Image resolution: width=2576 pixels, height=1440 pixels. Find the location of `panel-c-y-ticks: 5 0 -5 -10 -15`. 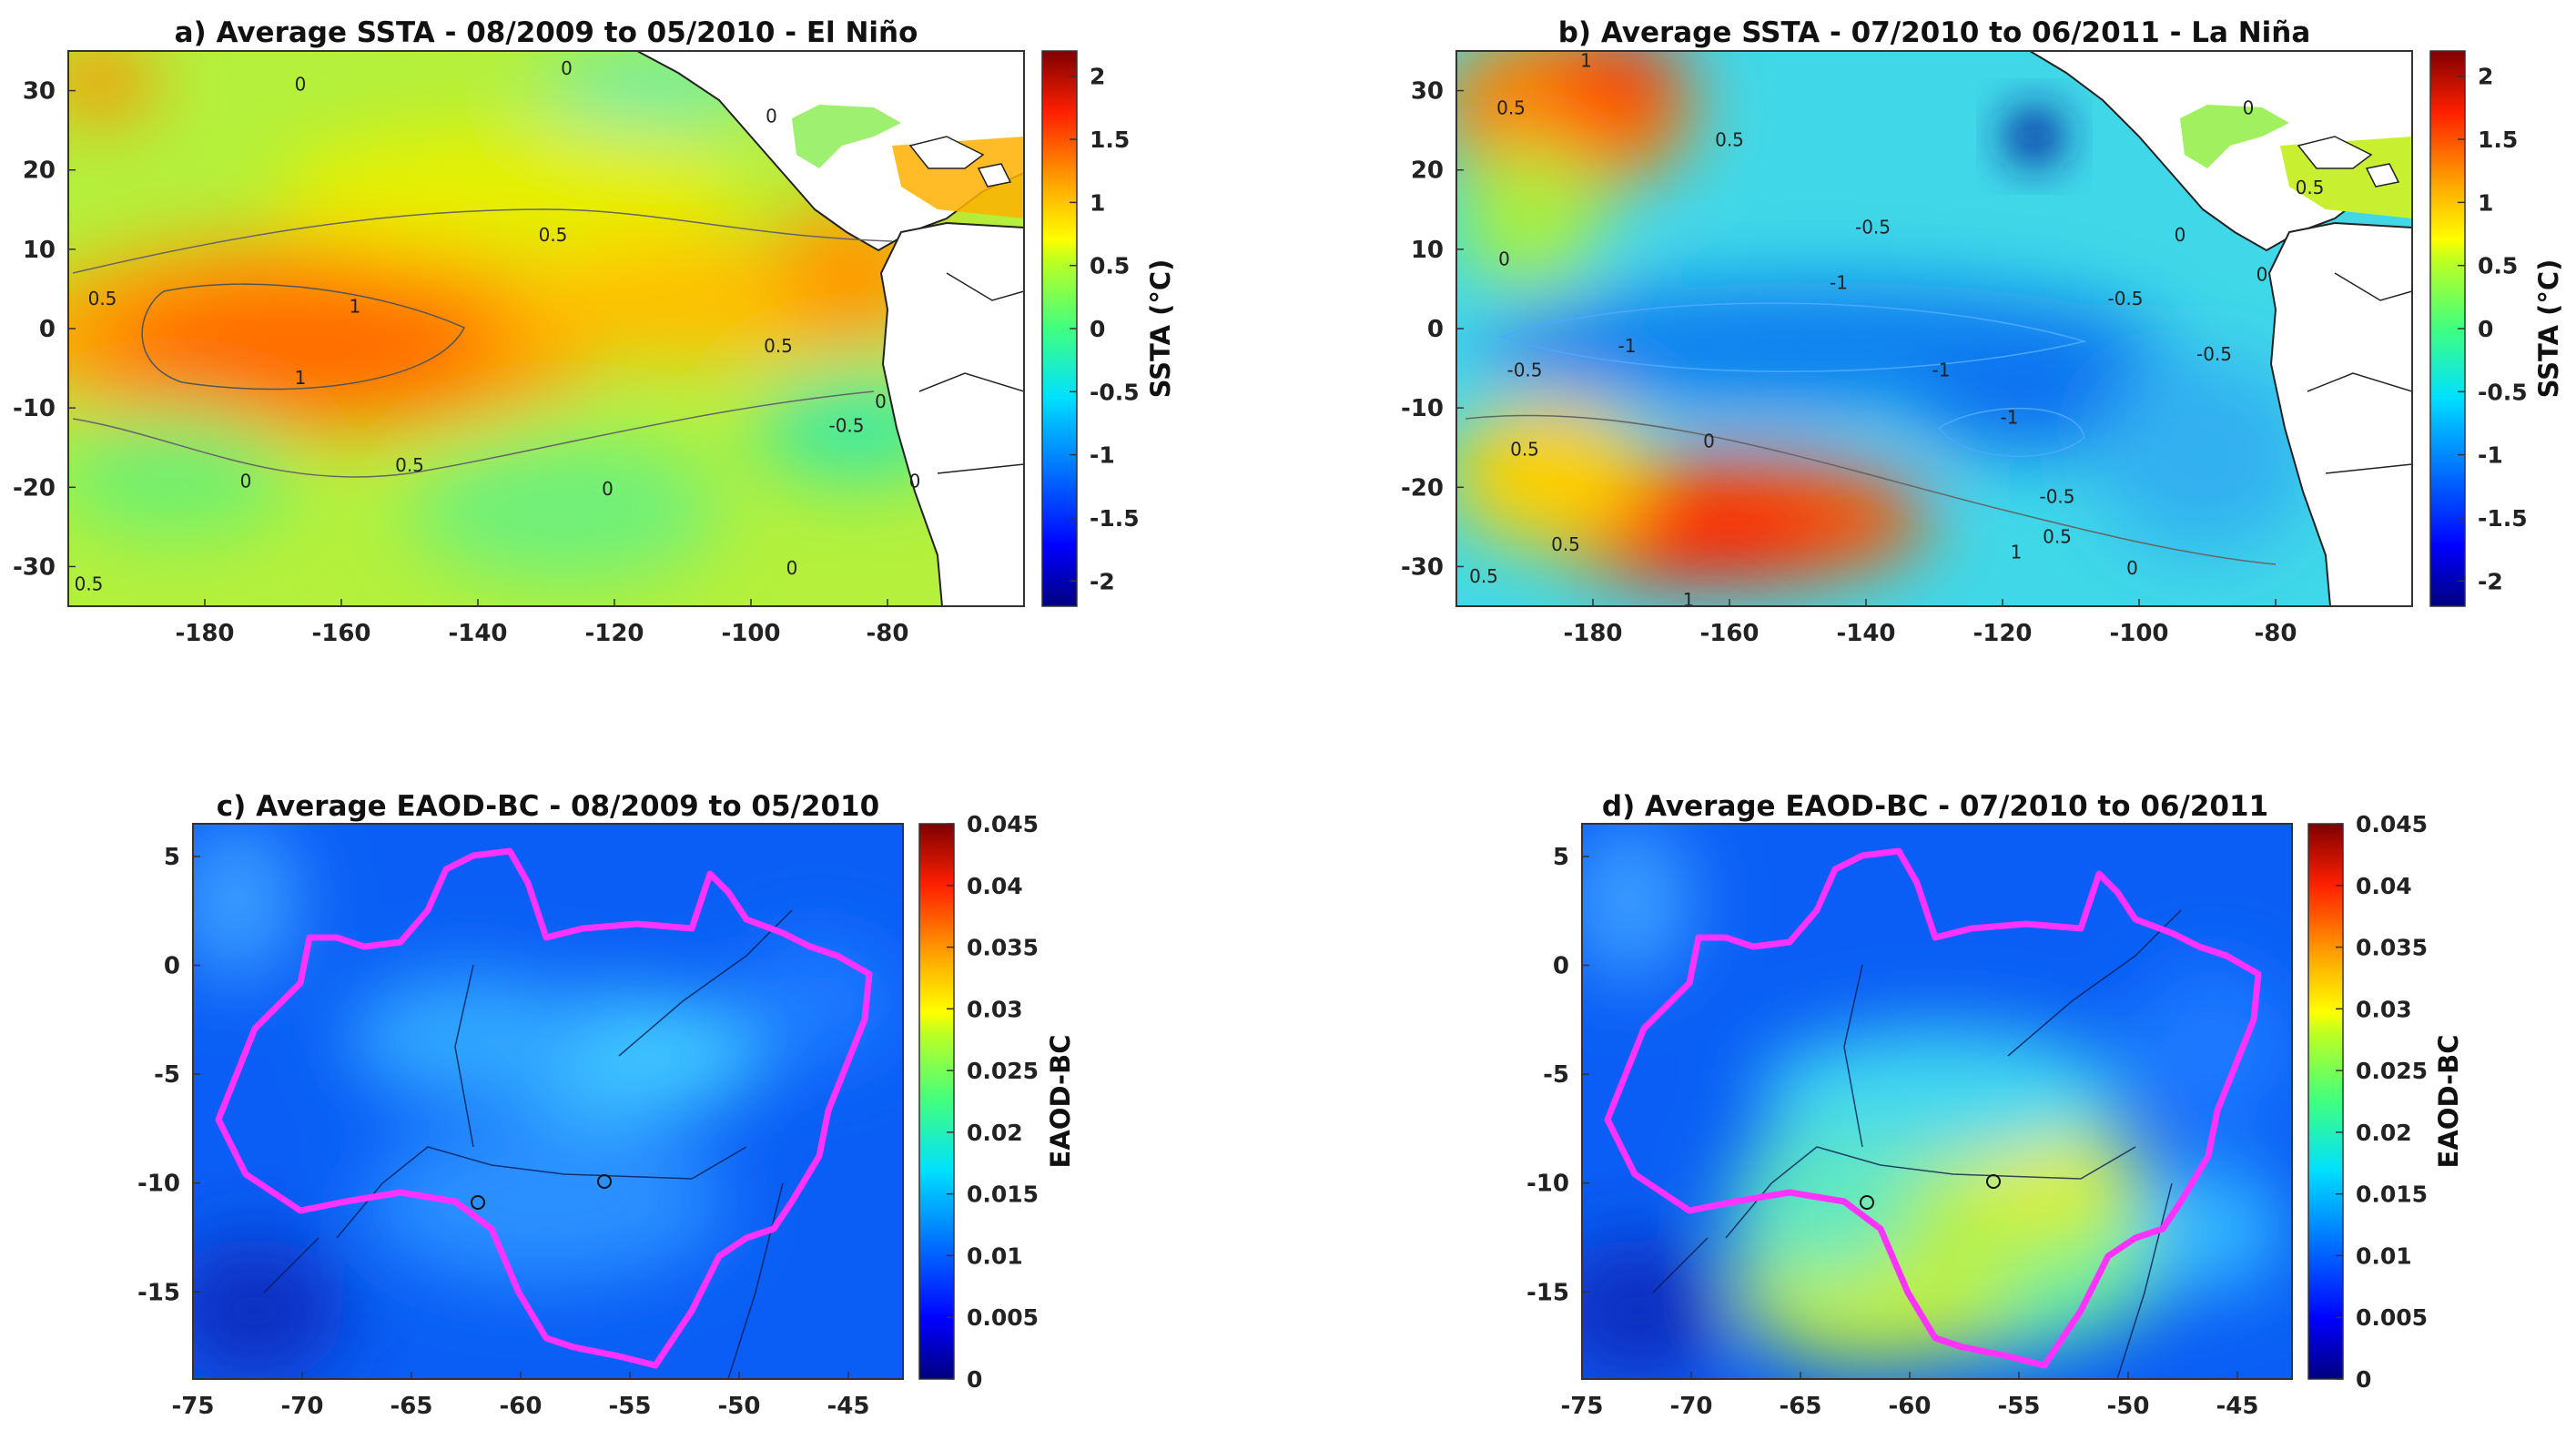

panel-c-y-ticks: 5 0 -5 -10 -15 is located at coordinates (168, 1075).